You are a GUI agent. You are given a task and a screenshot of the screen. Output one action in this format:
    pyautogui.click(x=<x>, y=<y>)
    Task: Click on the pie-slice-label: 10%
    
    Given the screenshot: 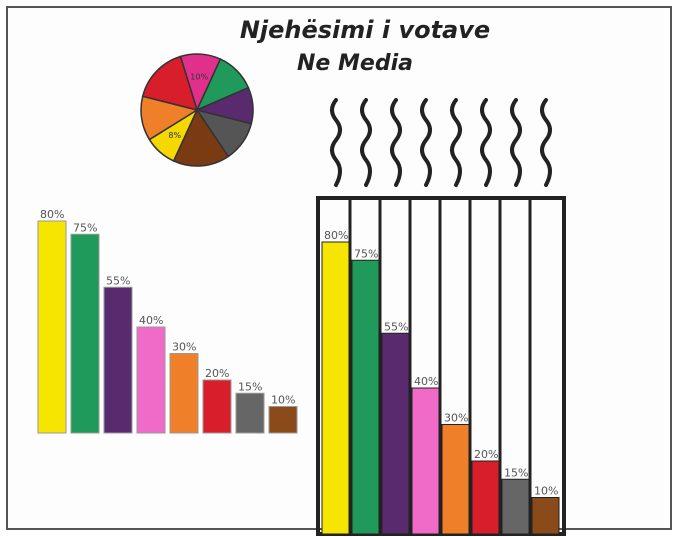 What is the action you would take?
    pyautogui.click(x=199, y=76)
    